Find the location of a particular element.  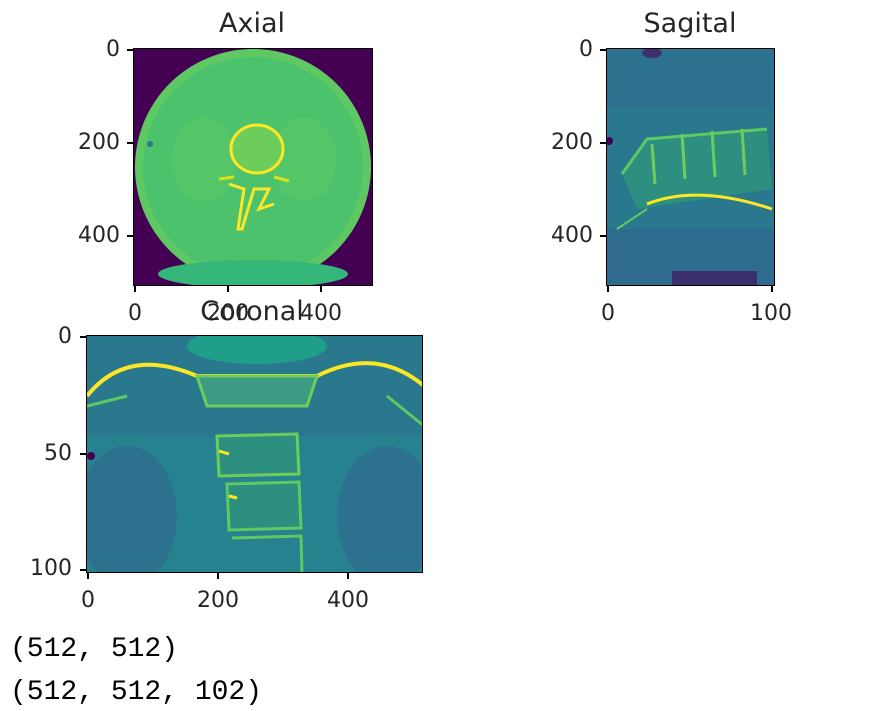

axial-x-label-400: 400 is located at coordinates (321, 313).